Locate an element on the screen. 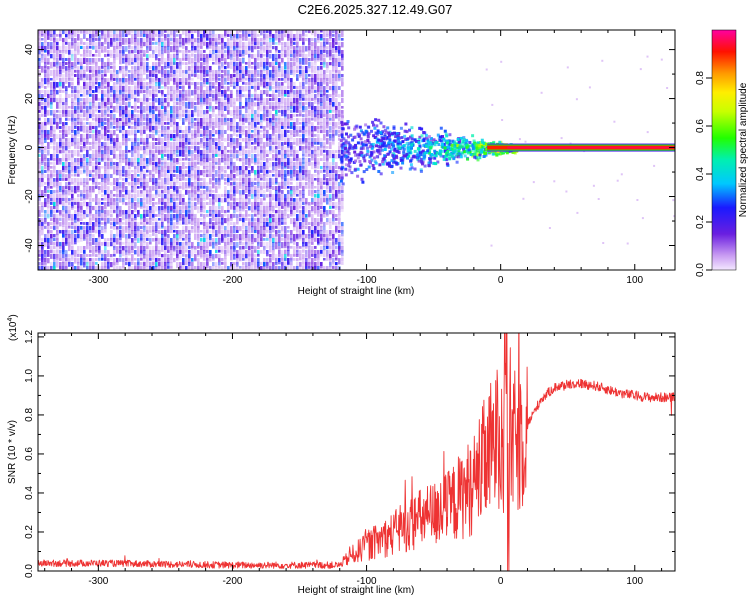  y-tick-label: 0.4 is located at coordinates (29, 493).